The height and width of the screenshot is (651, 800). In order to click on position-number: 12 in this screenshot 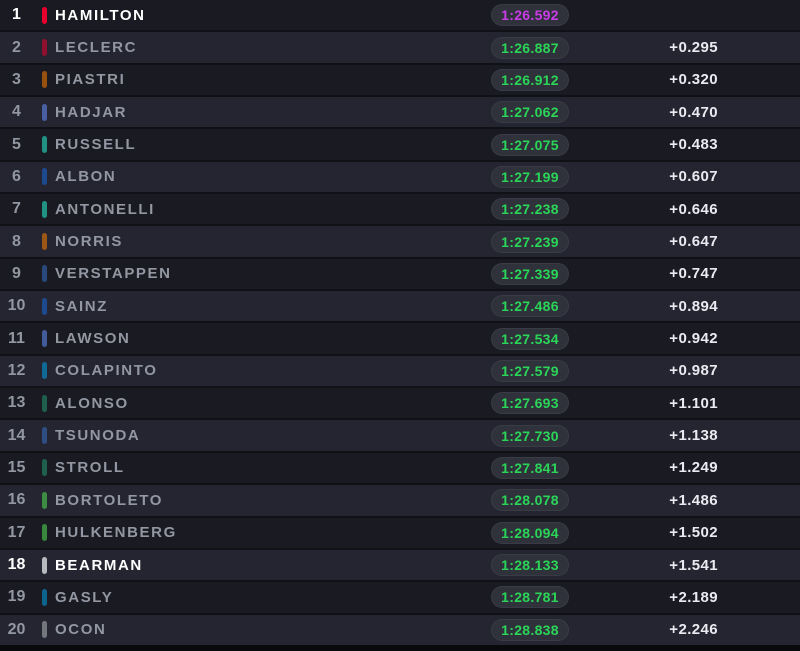, I will do `click(16, 370)`.